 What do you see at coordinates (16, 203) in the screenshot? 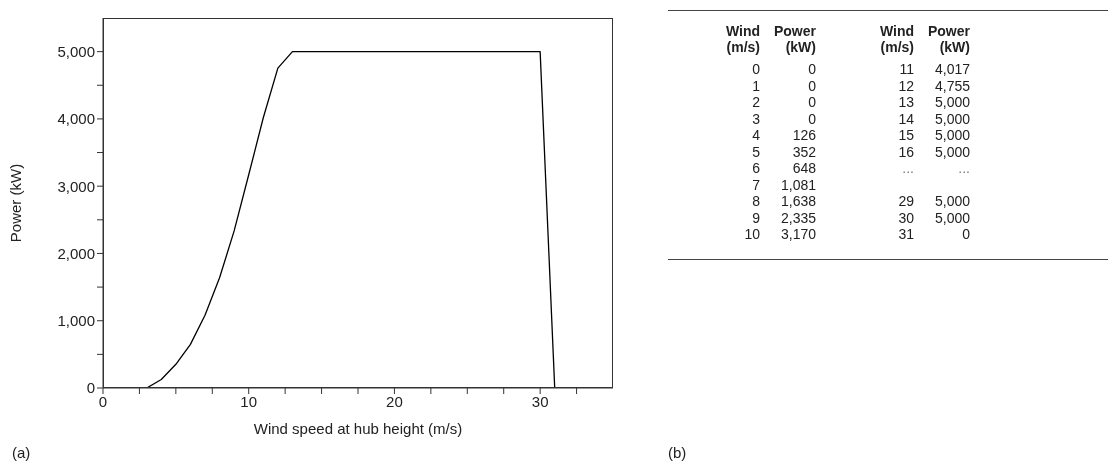
I see `y-axis-title: Power (kW)` at bounding box center [16, 203].